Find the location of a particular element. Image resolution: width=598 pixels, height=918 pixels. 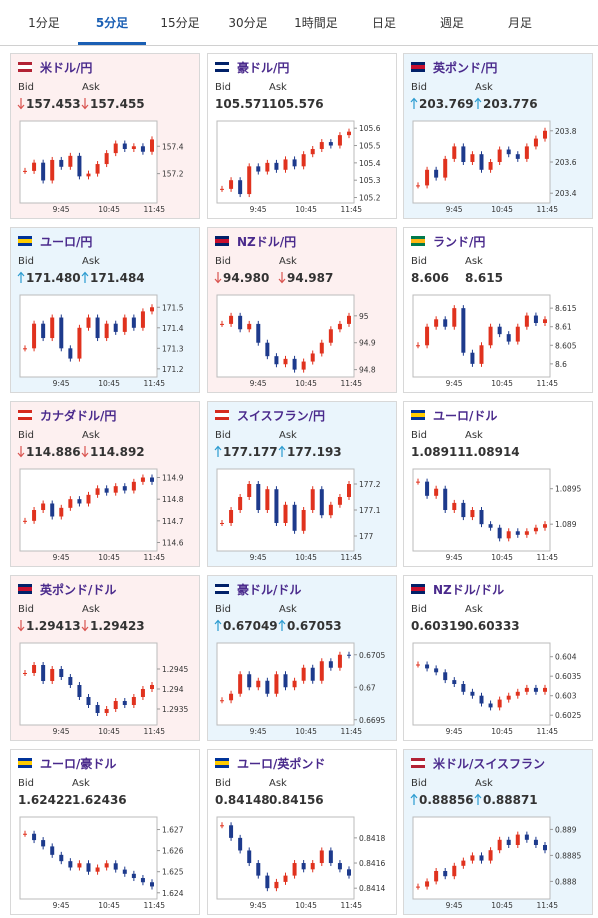

tab-bar: 1分足 5分足 15分足 30分足 1時間足 日足 週足 月足 is located at coordinates (299, 23).